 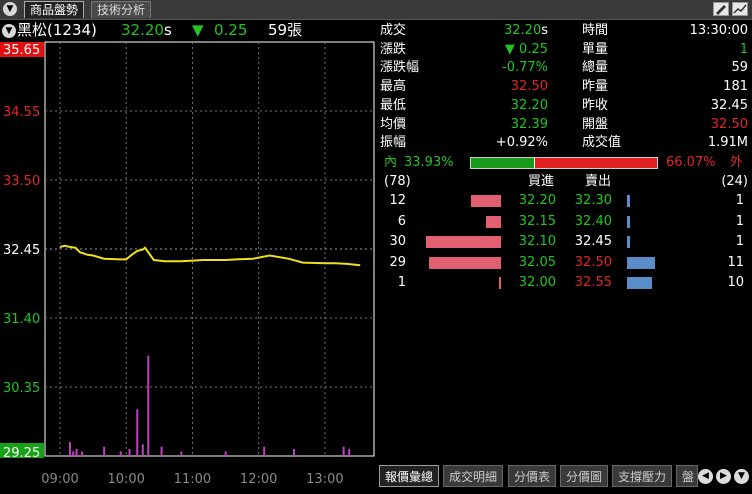 What do you see at coordinates (642, 476) in the screenshot?
I see `tab-support-resistance: 支撐壓力` at bounding box center [642, 476].